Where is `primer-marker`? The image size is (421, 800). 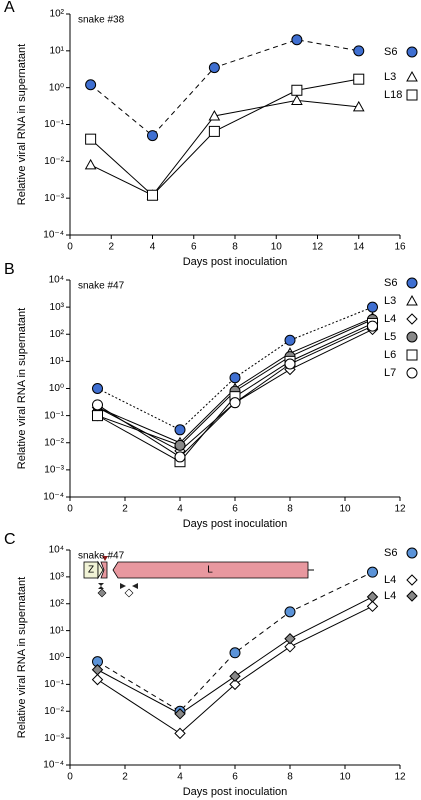
primer-marker is located at coordinates (129, 586).